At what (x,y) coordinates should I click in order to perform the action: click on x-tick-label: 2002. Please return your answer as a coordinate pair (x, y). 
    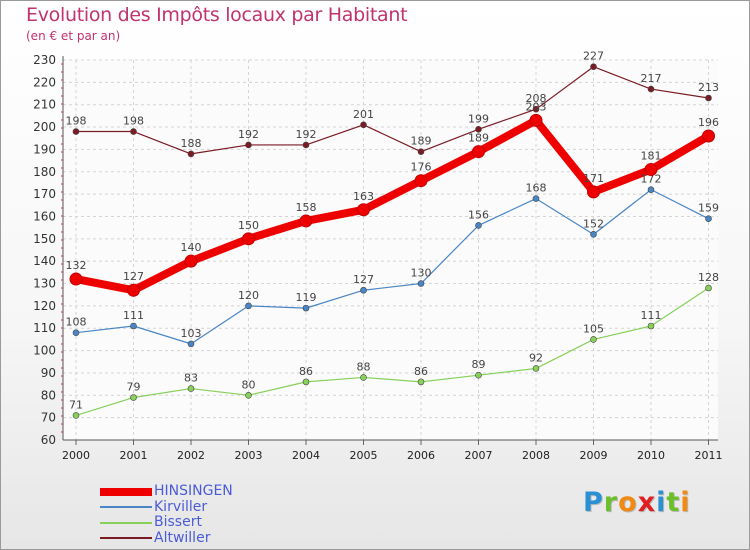
    Looking at the image, I should click on (191, 455).